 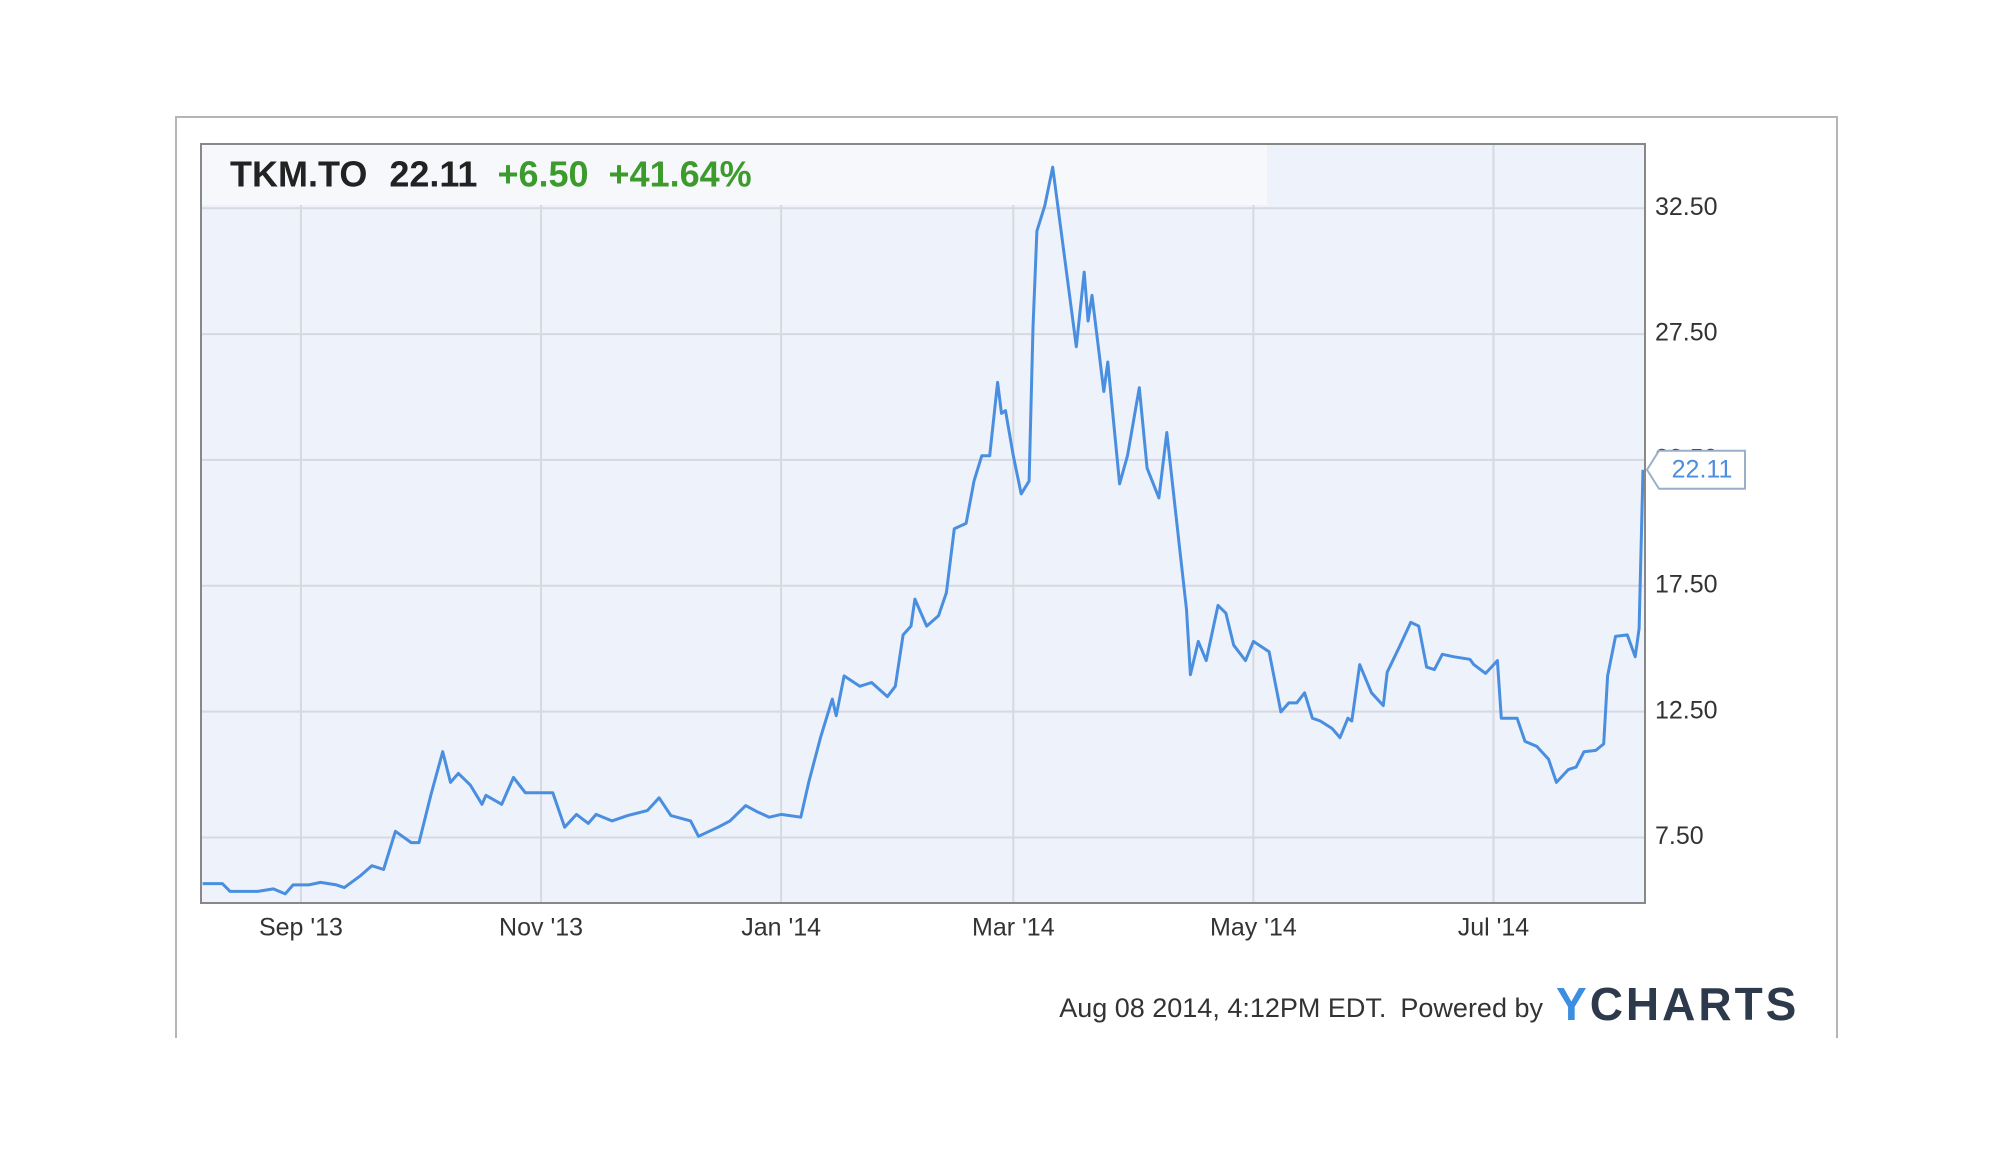 What do you see at coordinates (1222, 1008) in the screenshot?
I see `timestamp: Aug 08 2014, 4:12PM EDT.` at bounding box center [1222, 1008].